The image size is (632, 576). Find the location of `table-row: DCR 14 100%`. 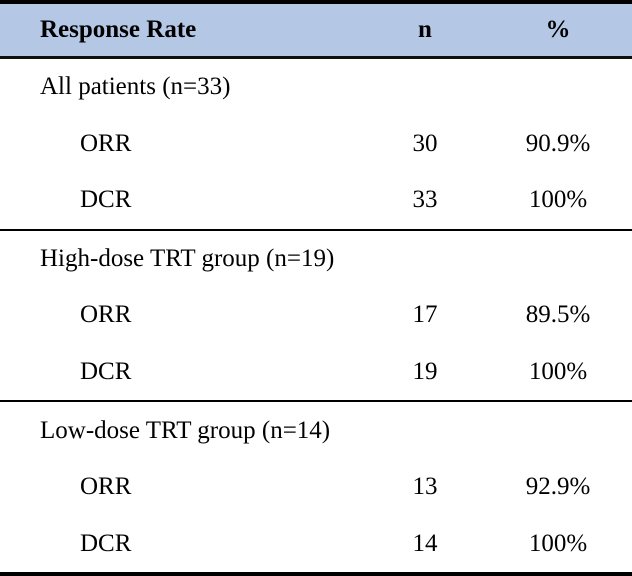

table-row: DCR 14 100% is located at coordinates (316, 544).